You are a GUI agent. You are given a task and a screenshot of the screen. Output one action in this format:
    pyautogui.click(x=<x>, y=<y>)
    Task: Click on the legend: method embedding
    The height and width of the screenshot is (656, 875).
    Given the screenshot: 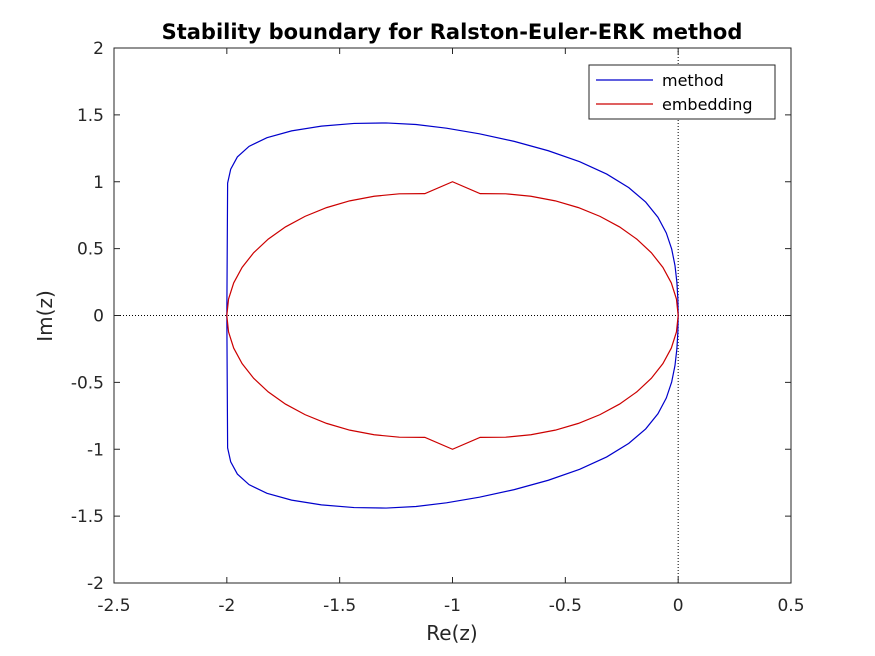 What is the action you would take?
    pyautogui.click(x=682, y=92)
    